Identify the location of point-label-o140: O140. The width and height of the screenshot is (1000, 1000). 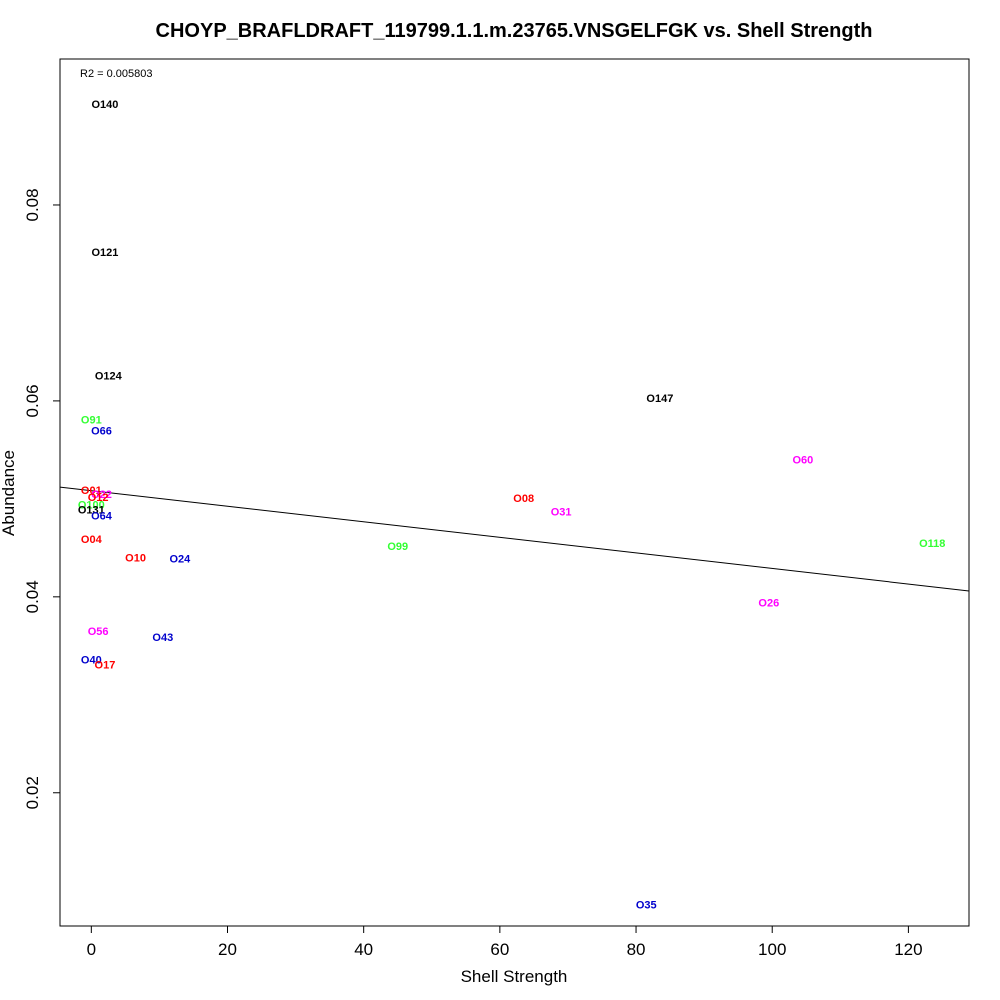
(104, 105).